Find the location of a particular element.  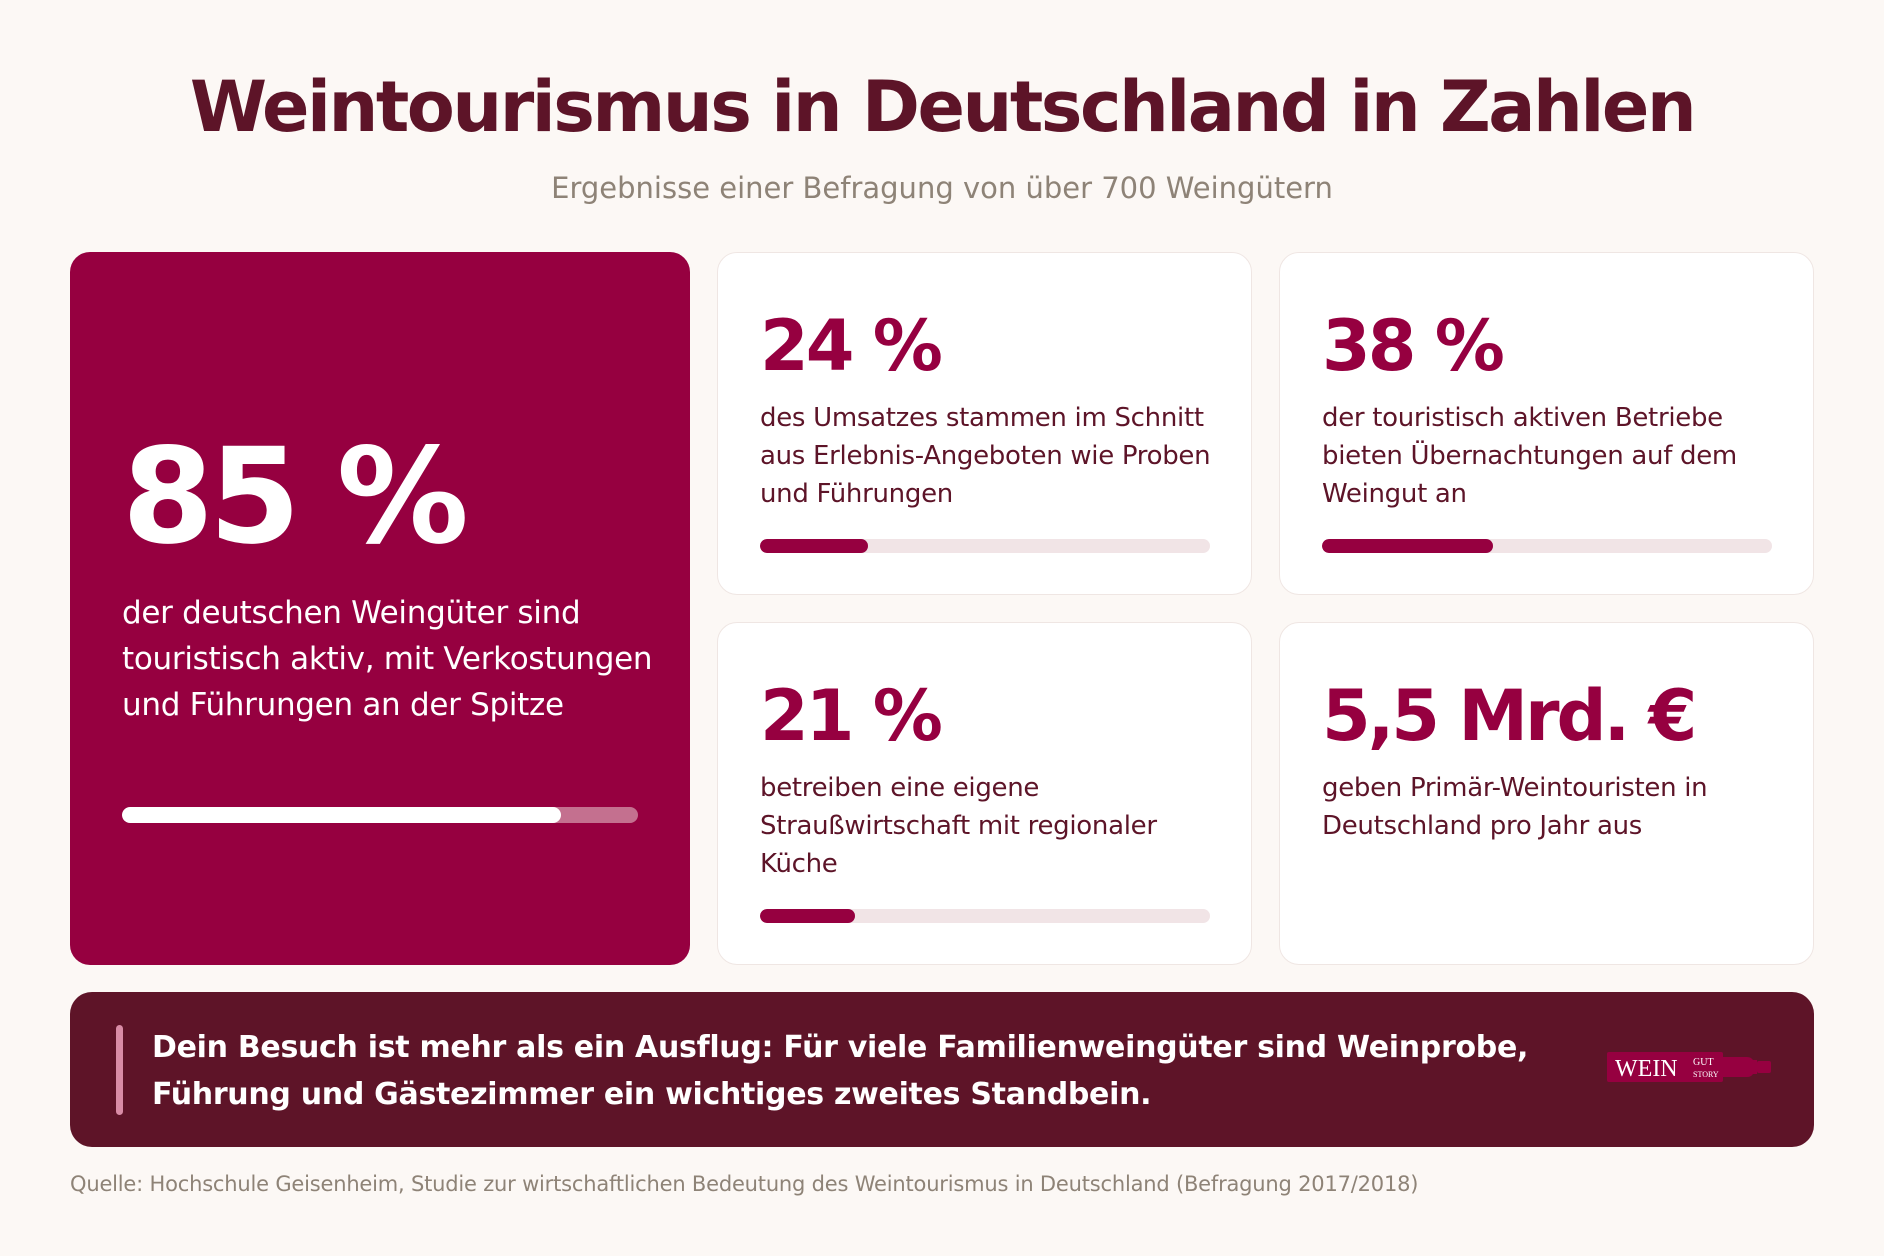

page-title: Weintourismus in Deutschland in Zahlen is located at coordinates (943, 107).